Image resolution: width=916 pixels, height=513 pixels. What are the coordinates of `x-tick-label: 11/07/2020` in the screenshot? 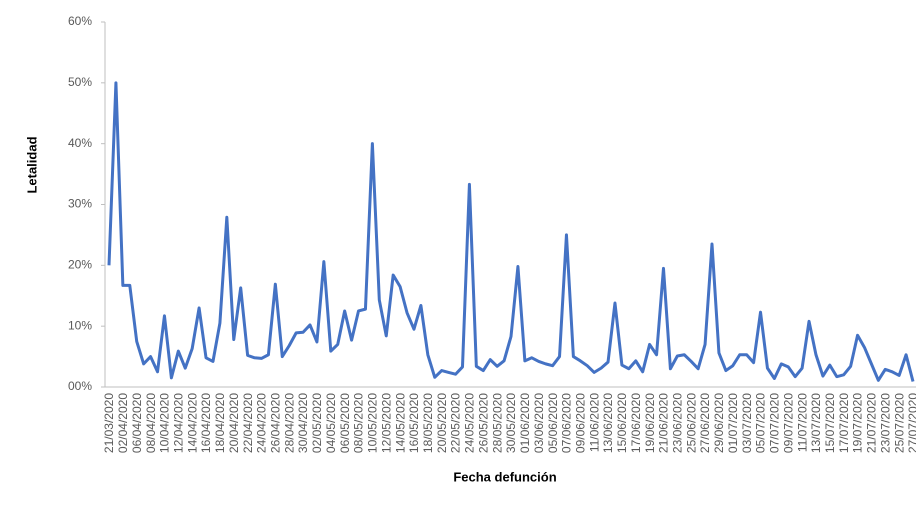 It's located at (802, 422).